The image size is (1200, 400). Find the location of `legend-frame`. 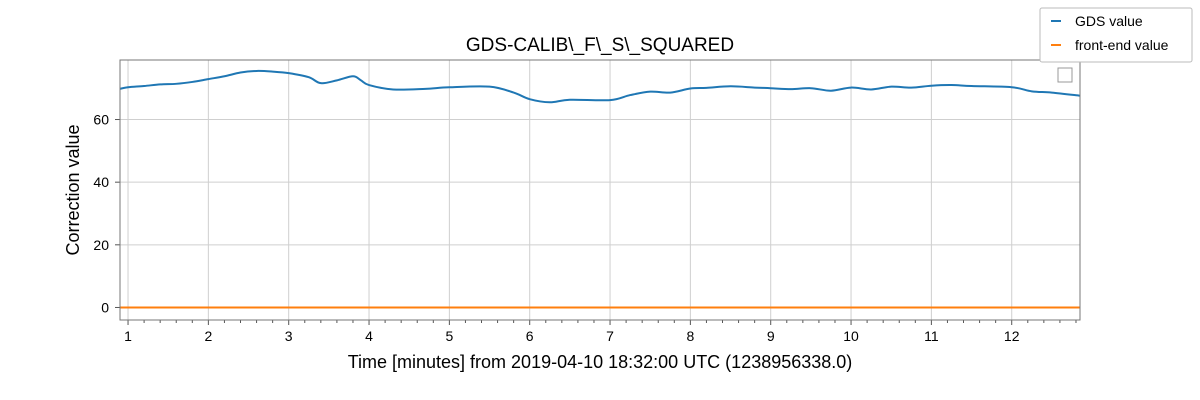

legend-frame is located at coordinates (1116, 35).